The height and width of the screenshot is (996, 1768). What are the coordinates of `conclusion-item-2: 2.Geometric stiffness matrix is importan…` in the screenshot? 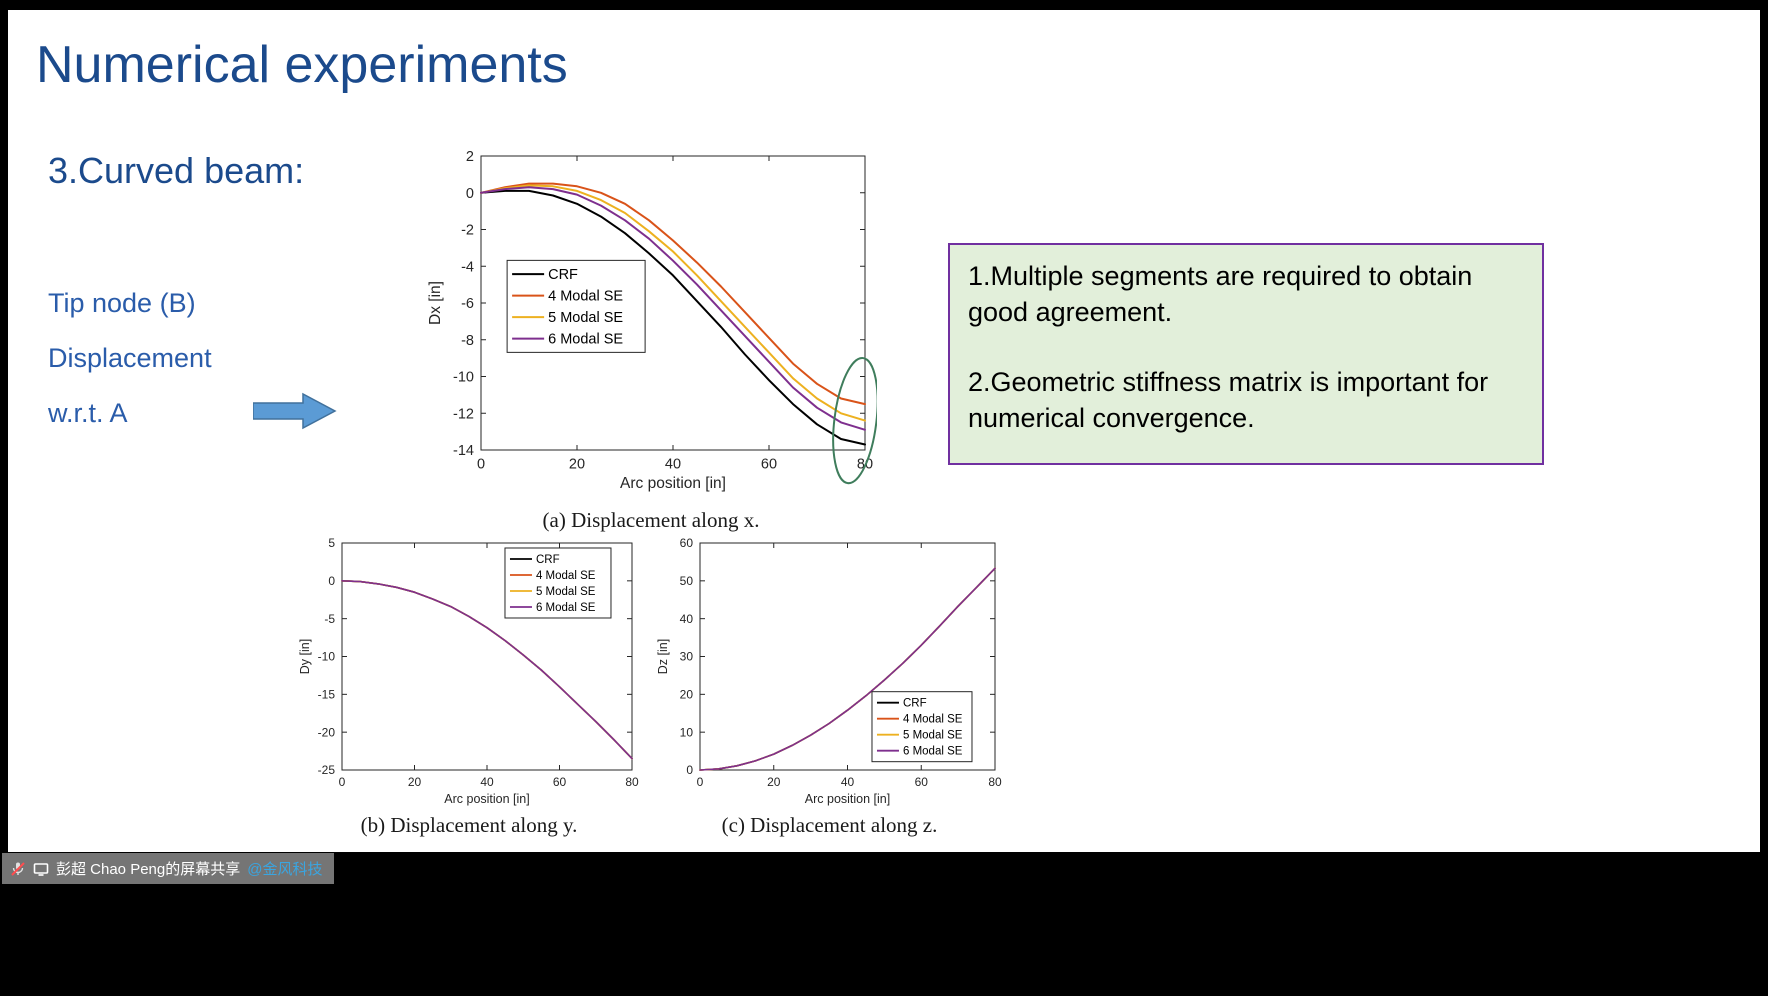 It's located at (1228, 400).